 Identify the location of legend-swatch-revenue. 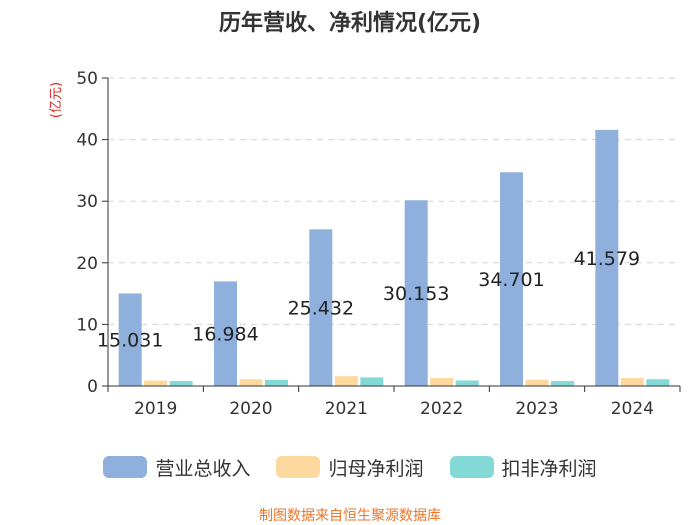
(125, 467).